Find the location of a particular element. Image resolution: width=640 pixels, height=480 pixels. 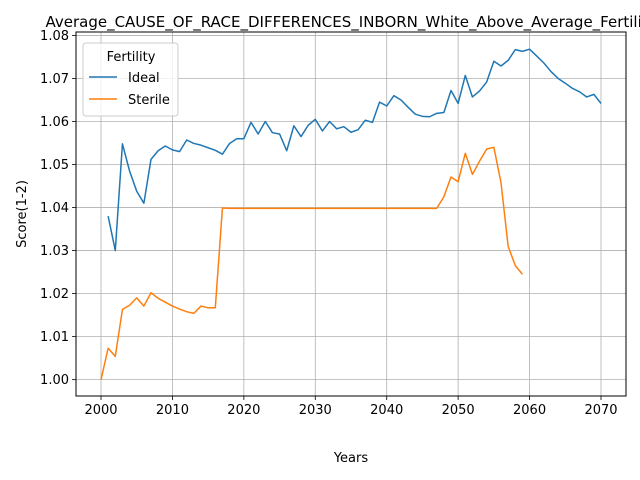

legend-box is located at coordinates (130, 79).